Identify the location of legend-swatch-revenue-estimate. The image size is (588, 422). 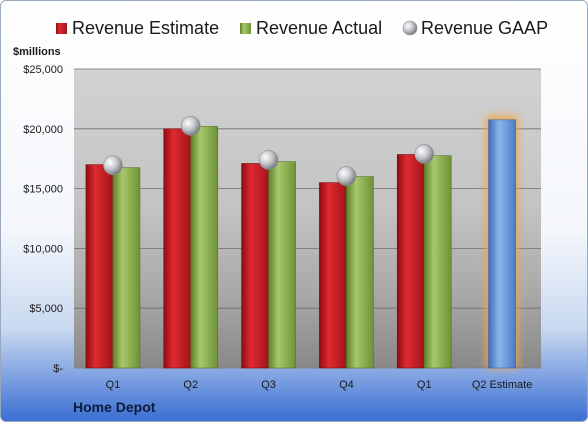
(61, 28).